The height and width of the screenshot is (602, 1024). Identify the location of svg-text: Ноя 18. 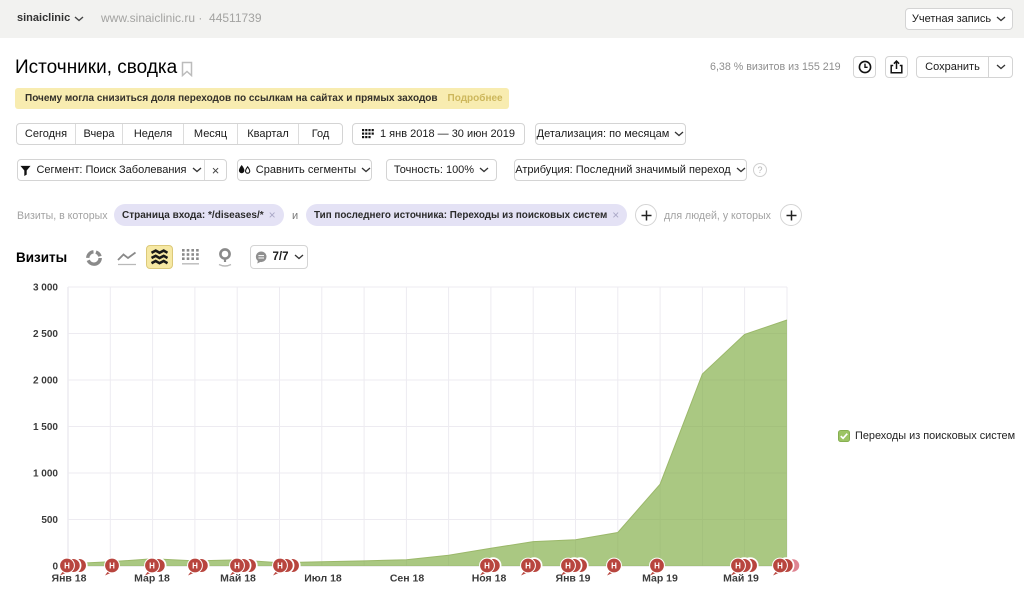
(489, 579).